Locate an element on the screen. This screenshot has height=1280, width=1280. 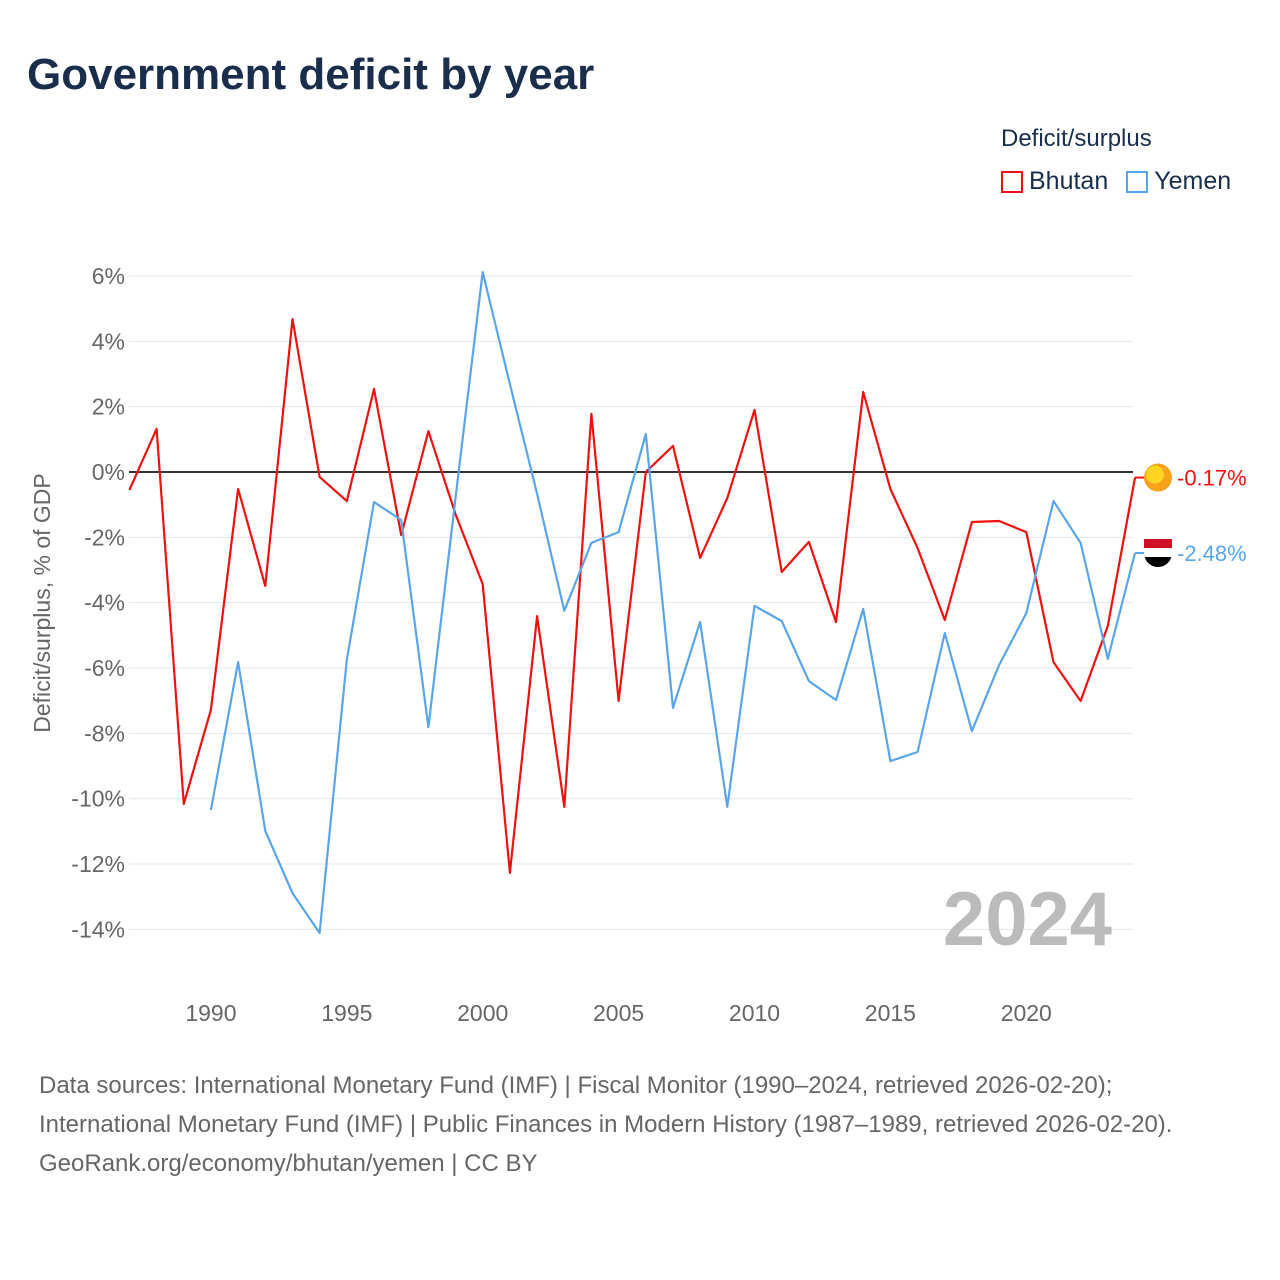
y-axis-label: Deficit/surplus, % of GDP is located at coordinates (42, 602).